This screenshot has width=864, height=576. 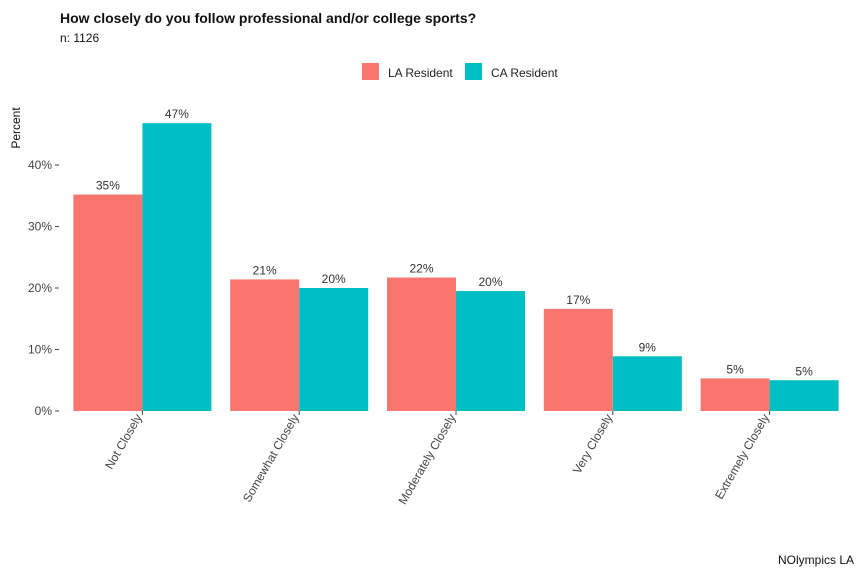 I want to click on bar-value-label: 22%, so click(x=421, y=269).